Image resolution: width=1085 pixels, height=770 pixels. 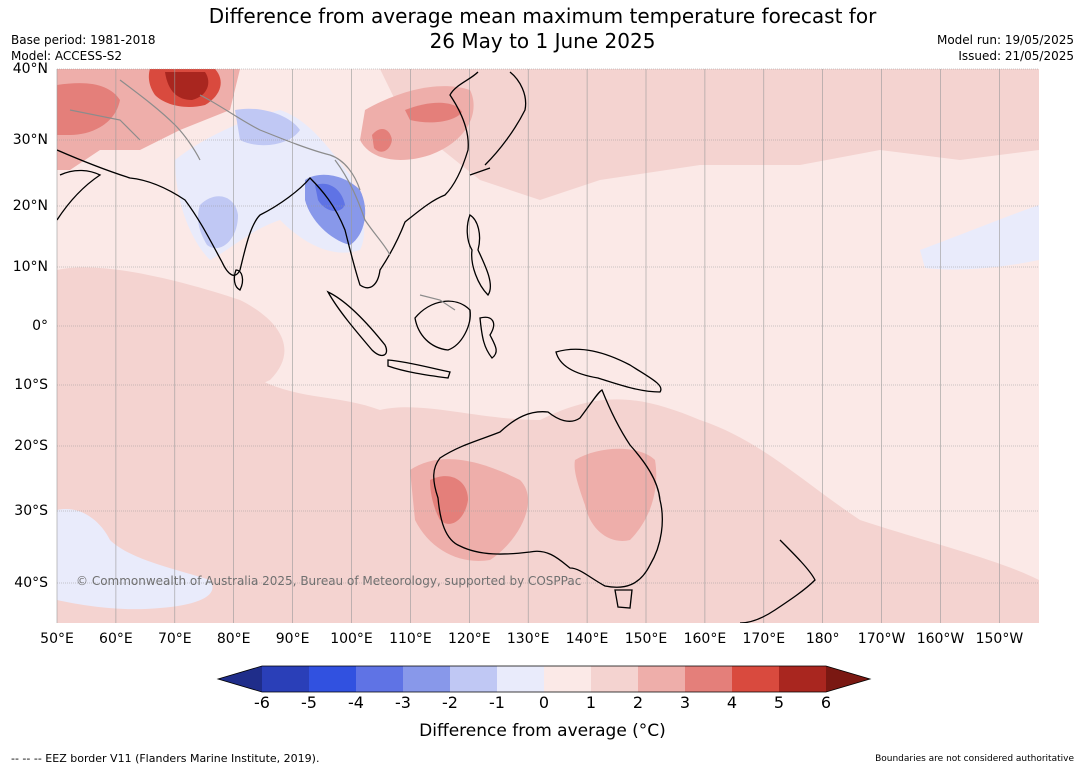 What do you see at coordinates (469, 639) in the screenshot?
I see `longitude-label: 120°E` at bounding box center [469, 639].